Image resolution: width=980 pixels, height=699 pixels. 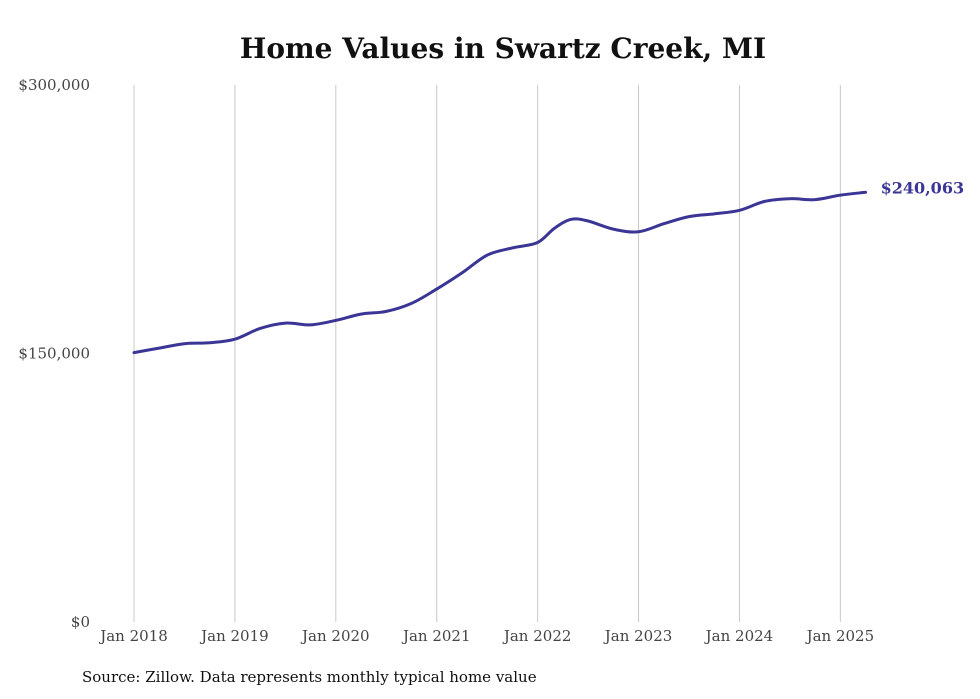 I want to click on end-value-label: $240,063, so click(x=923, y=187).